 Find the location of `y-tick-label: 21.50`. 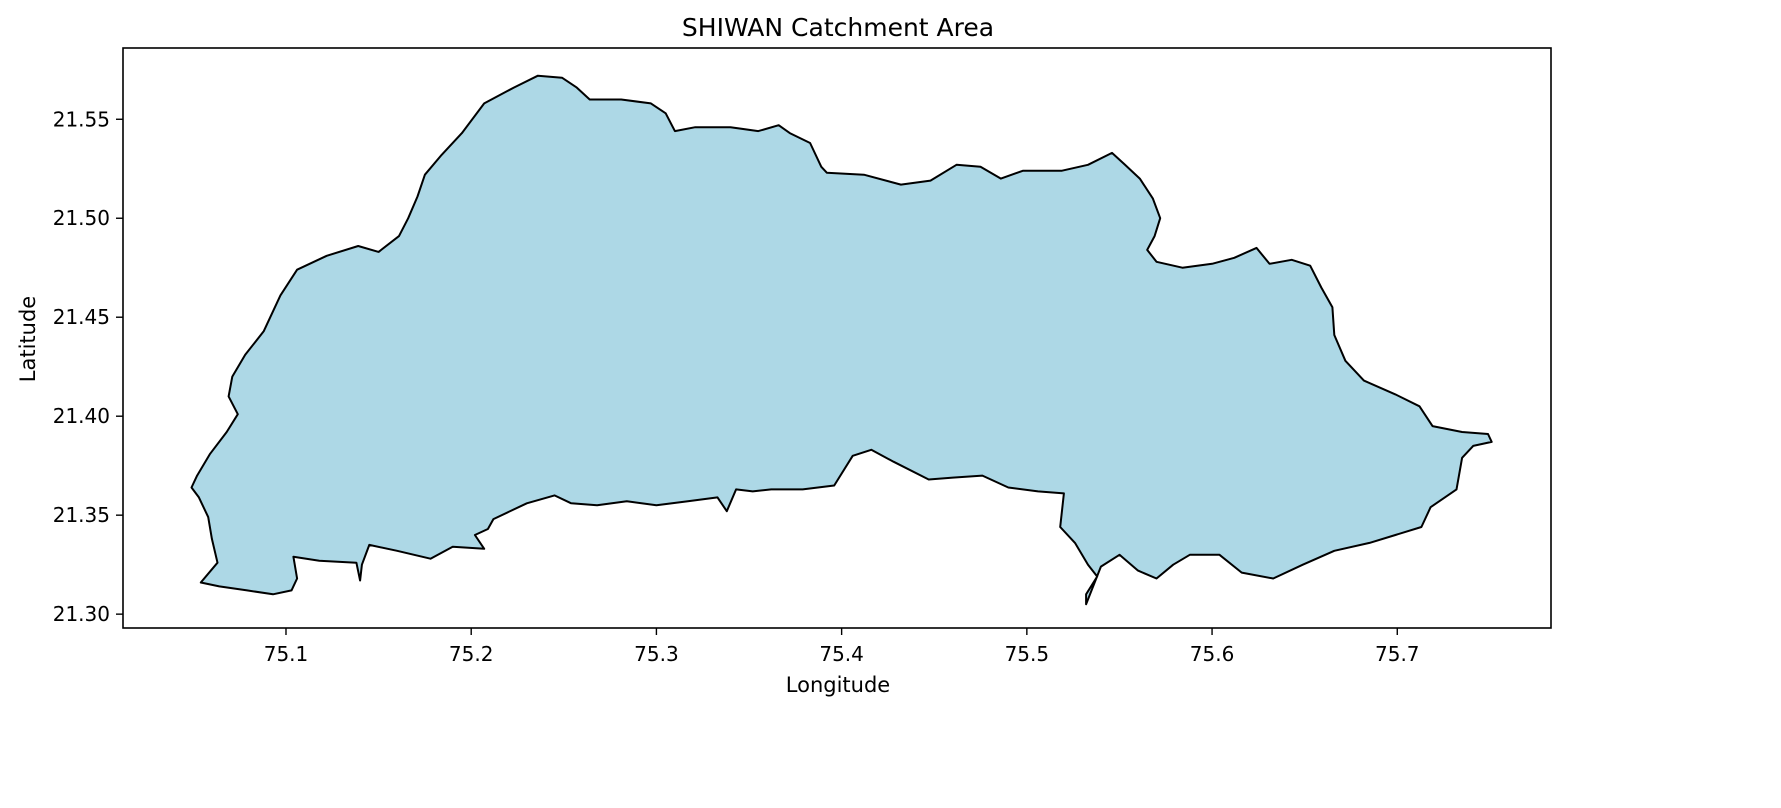

y-tick-label: 21.50 is located at coordinates (81, 218).